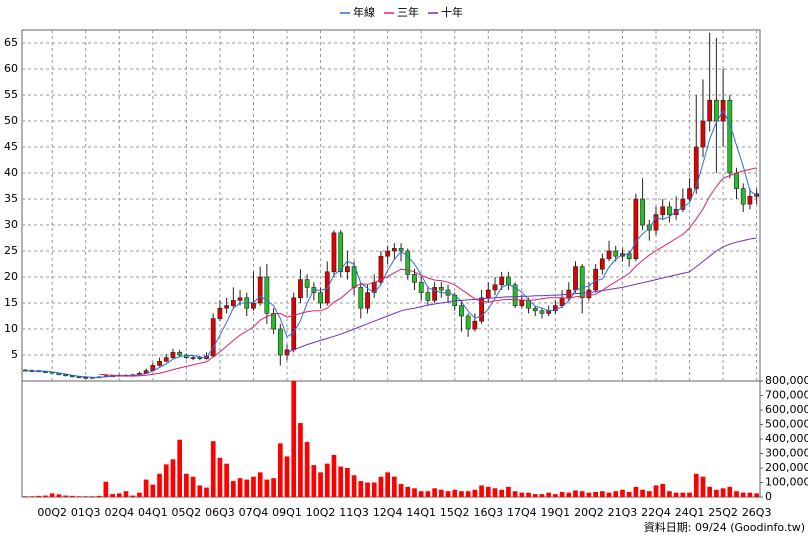  I want to click on x-tick-label: 19Q1, so click(556, 512).